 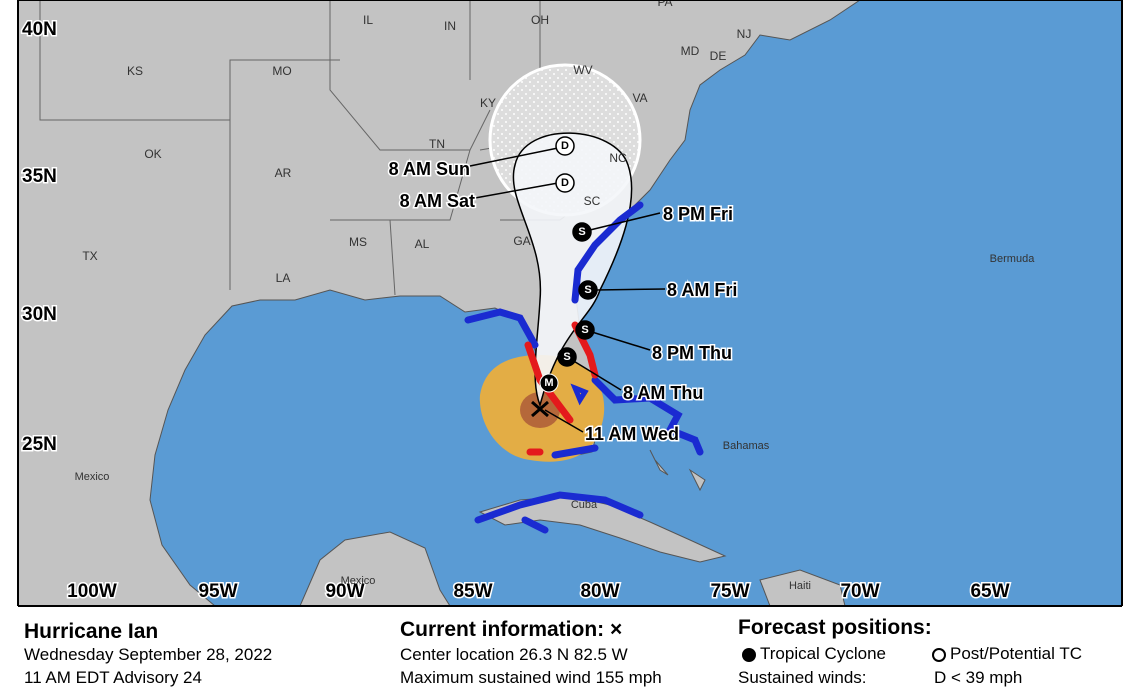 I want to click on state-label: DE, so click(x=718, y=56).